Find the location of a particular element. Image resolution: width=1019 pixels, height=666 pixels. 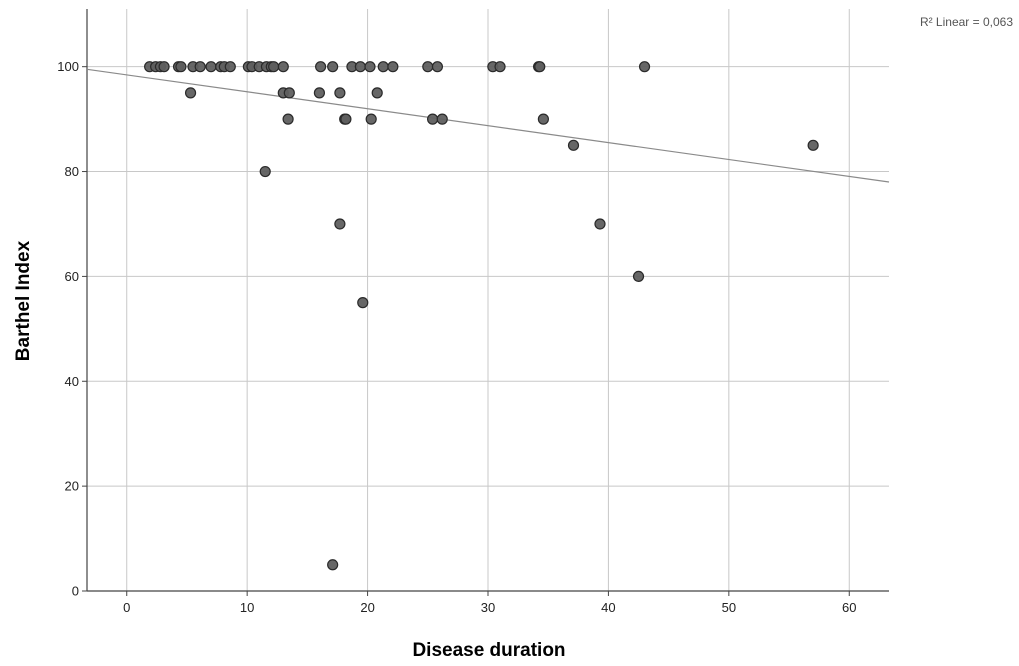

x-axis-title: Disease duration is located at coordinates (488, 650).